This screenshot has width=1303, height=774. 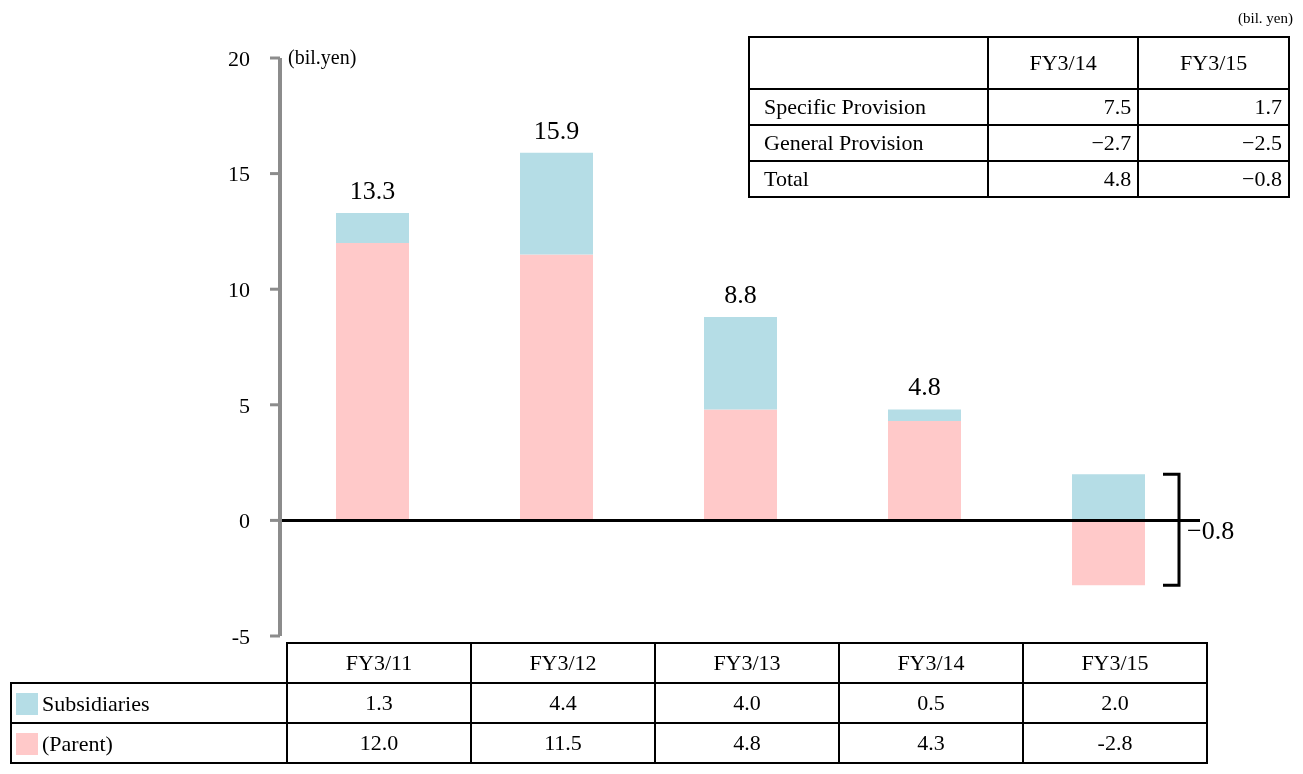 I want to click on x-tick-label: FY3/15, so click(x=1115, y=663).